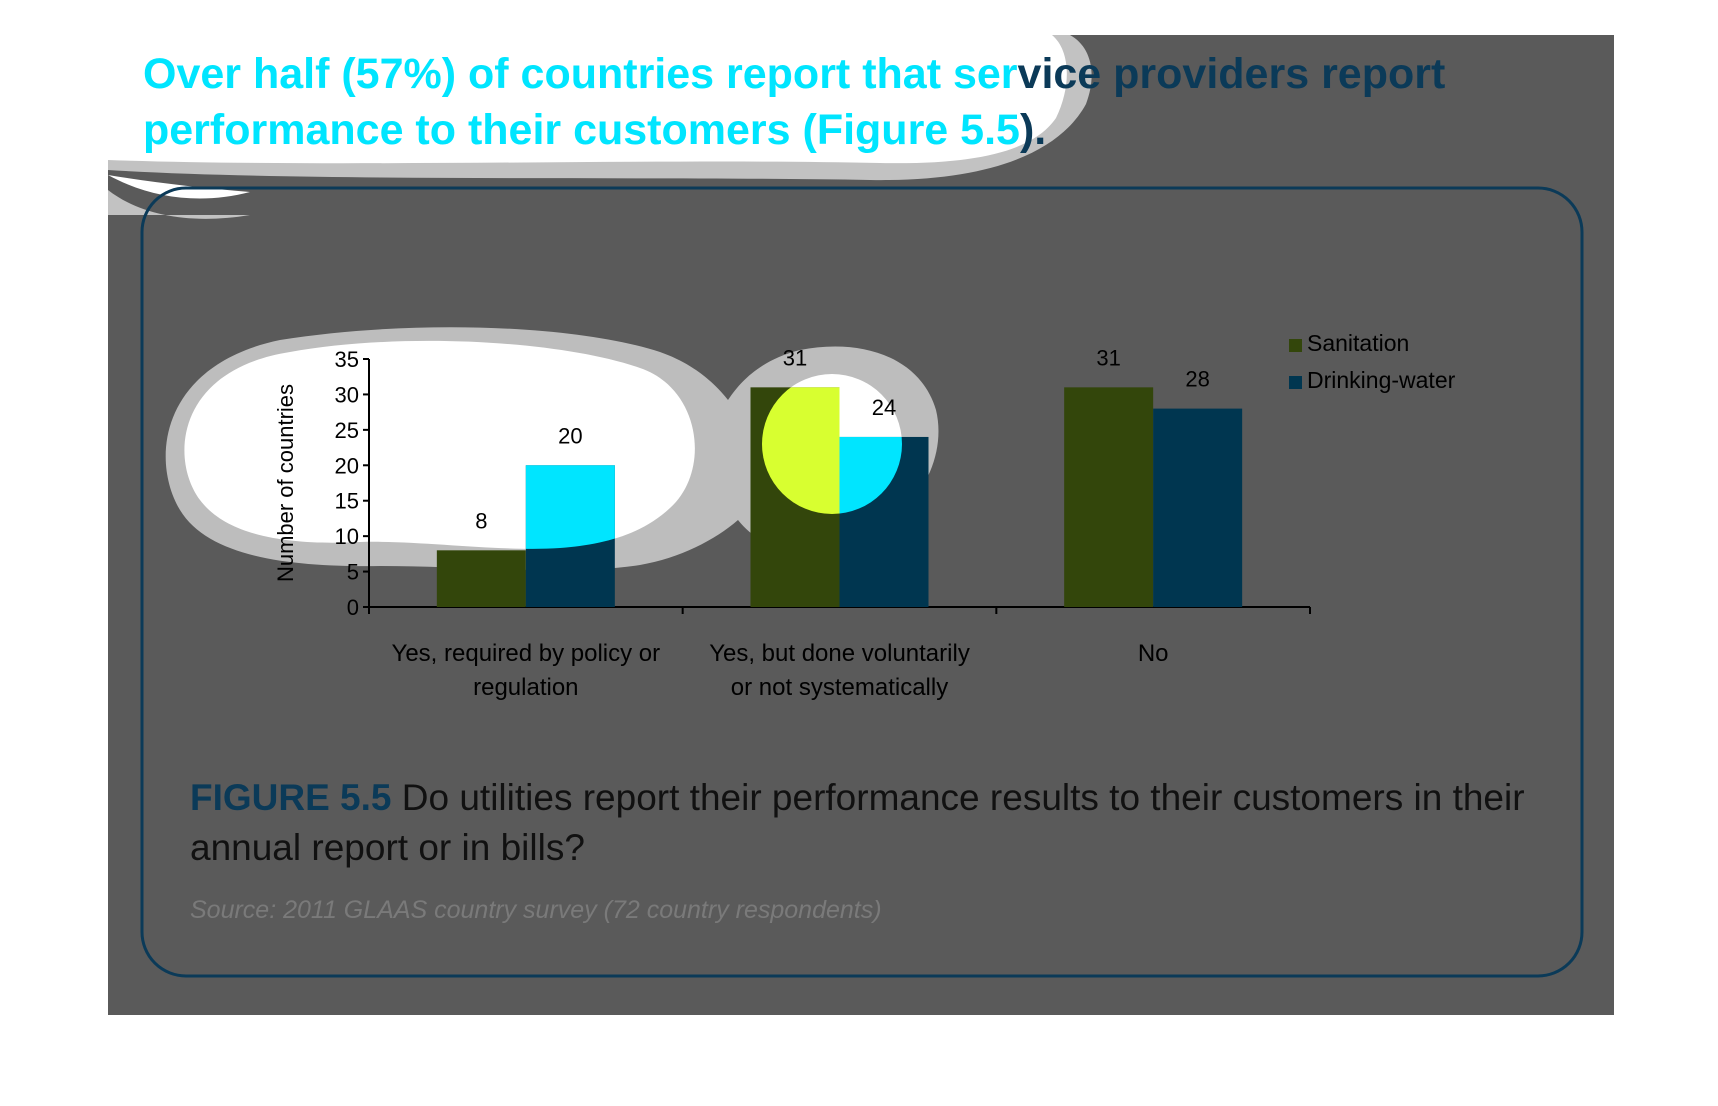 This screenshot has height=1106, width=1718. What do you see at coordinates (347, 430) in the screenshot?
I see `y-tick-label: 25` at bounding box center [347, 430].